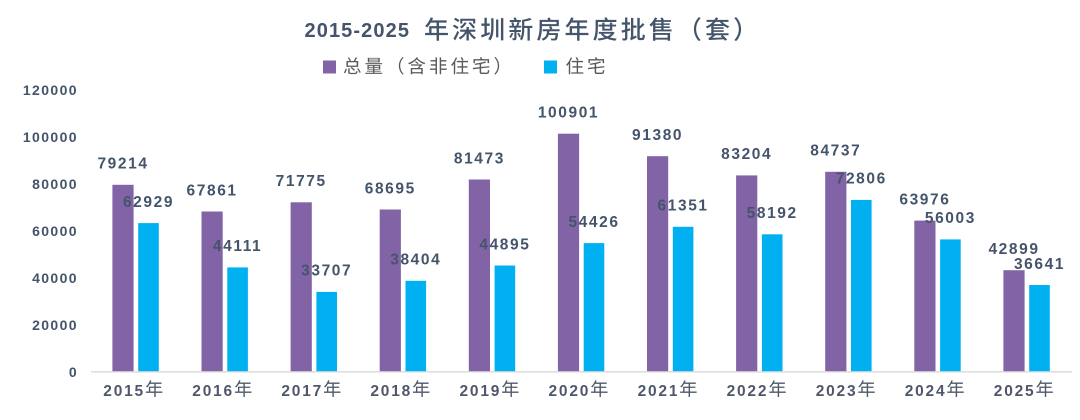 The width and height of the screenshot is (1080, 420). Describe the element at coordinates (301, 181) in the screenshot. I see `svg-text: 71775` at that location.